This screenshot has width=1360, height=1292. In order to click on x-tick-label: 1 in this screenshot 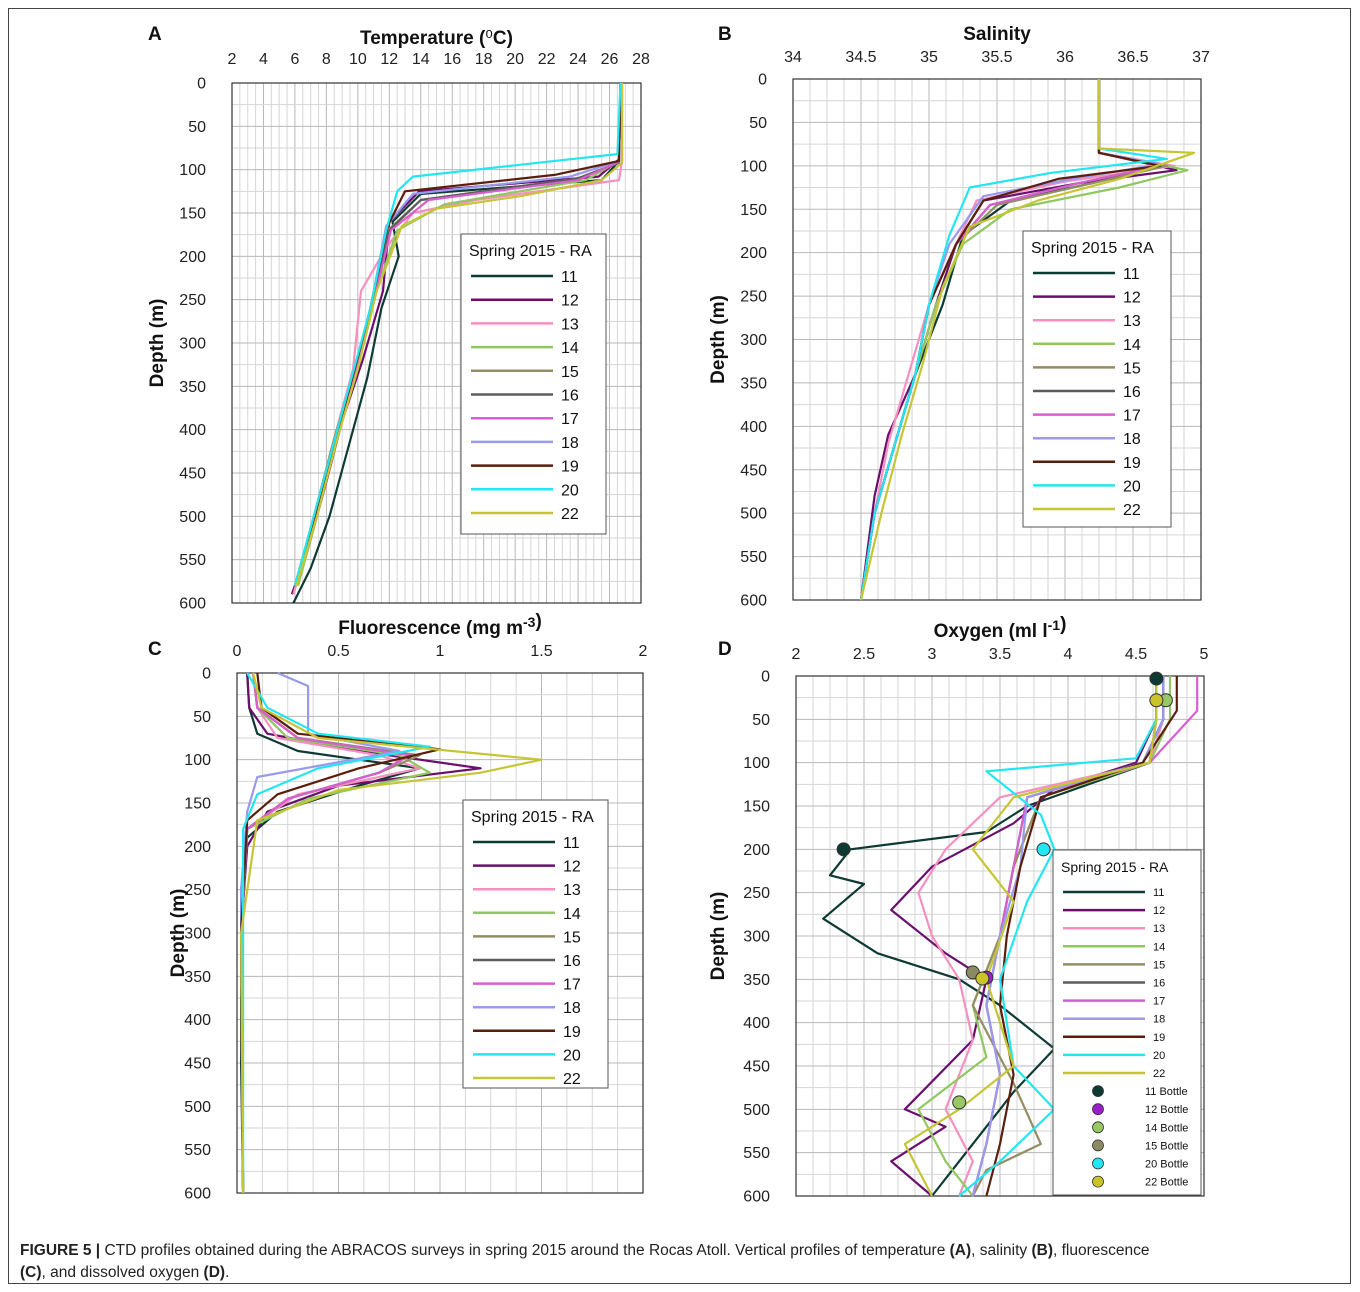, I will do `click(440, 651)`.